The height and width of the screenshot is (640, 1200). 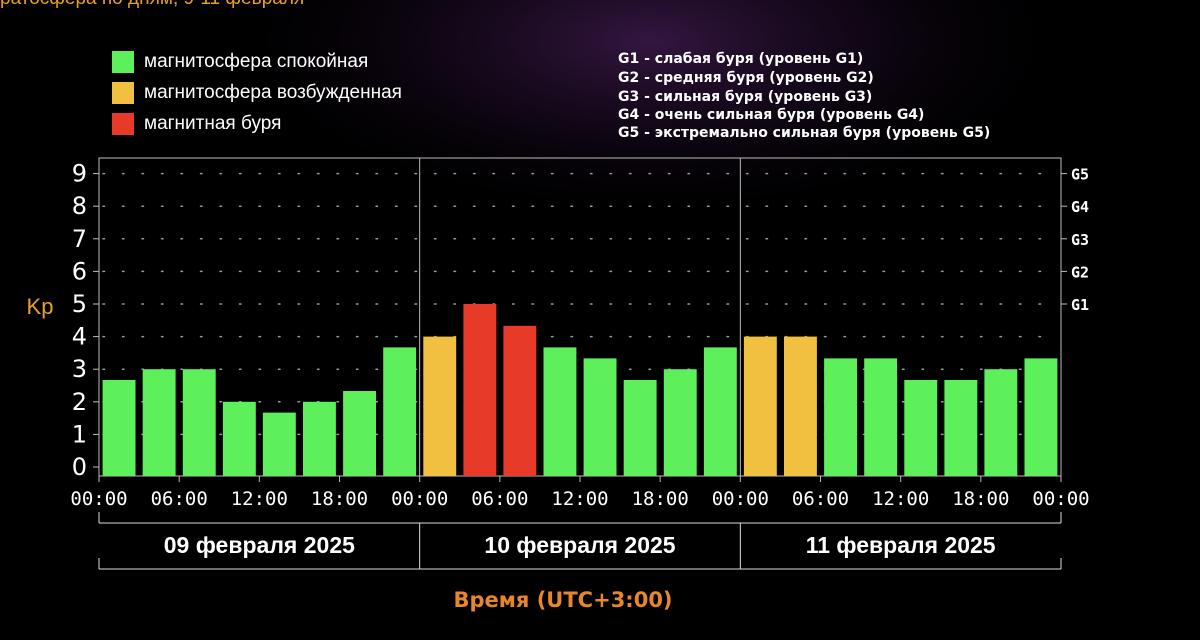 I want to click on y-tick-label: 3, so click(x=79, y=369).